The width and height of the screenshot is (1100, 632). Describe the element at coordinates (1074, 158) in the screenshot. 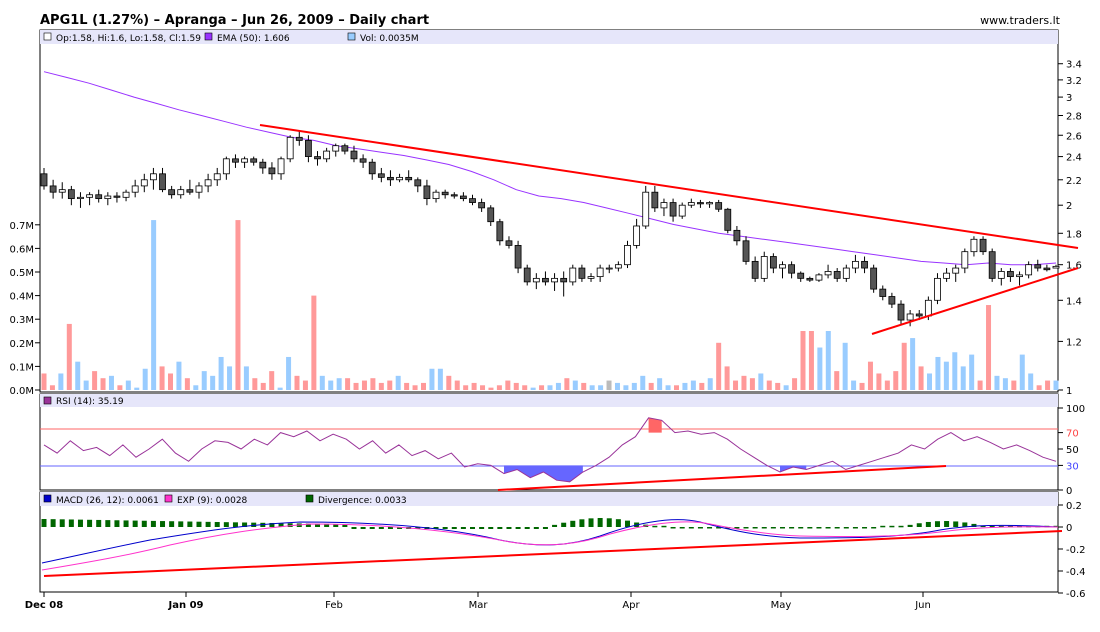

I see `price-tick-label: 2.4` at that location.